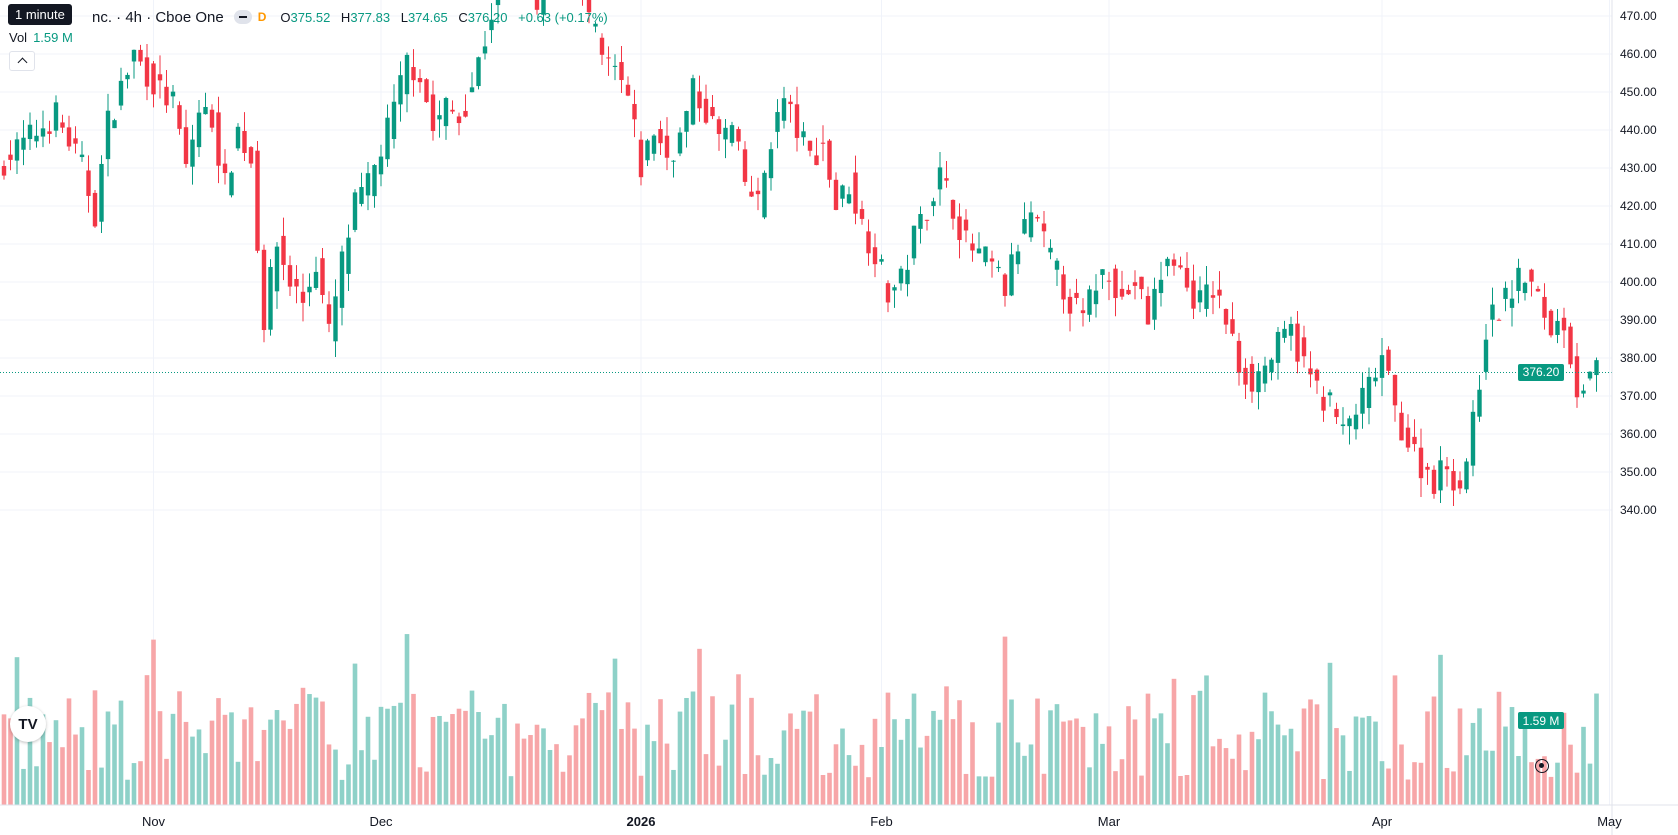  I want to click on gear-icon, so click(1542, 766).